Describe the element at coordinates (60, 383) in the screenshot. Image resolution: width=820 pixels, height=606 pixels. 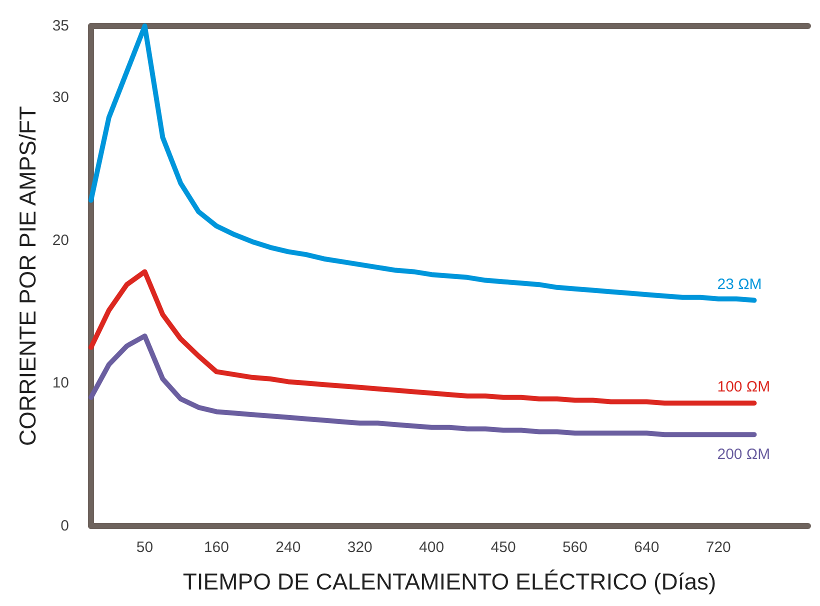
I see `y-tick-label: 10` at that location.